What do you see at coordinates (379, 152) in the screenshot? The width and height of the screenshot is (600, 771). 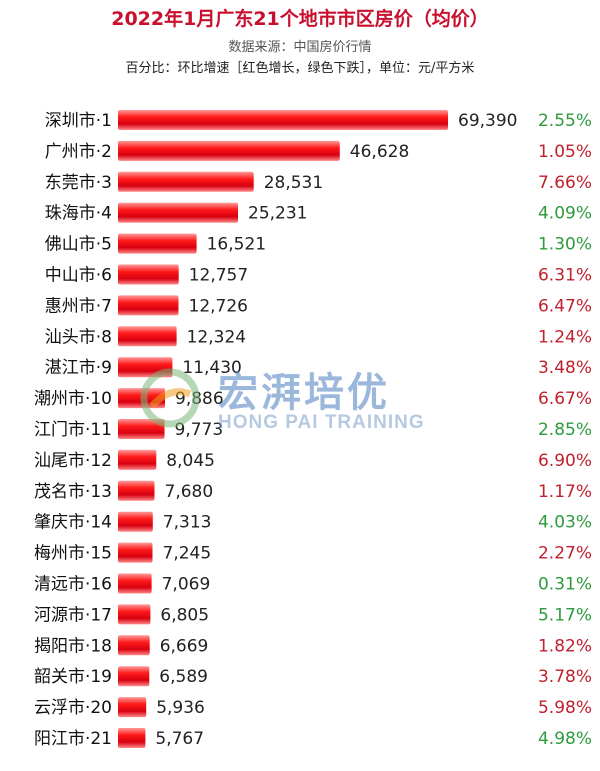 I see `value-label: 46,628` at bounding box center [379, 152].